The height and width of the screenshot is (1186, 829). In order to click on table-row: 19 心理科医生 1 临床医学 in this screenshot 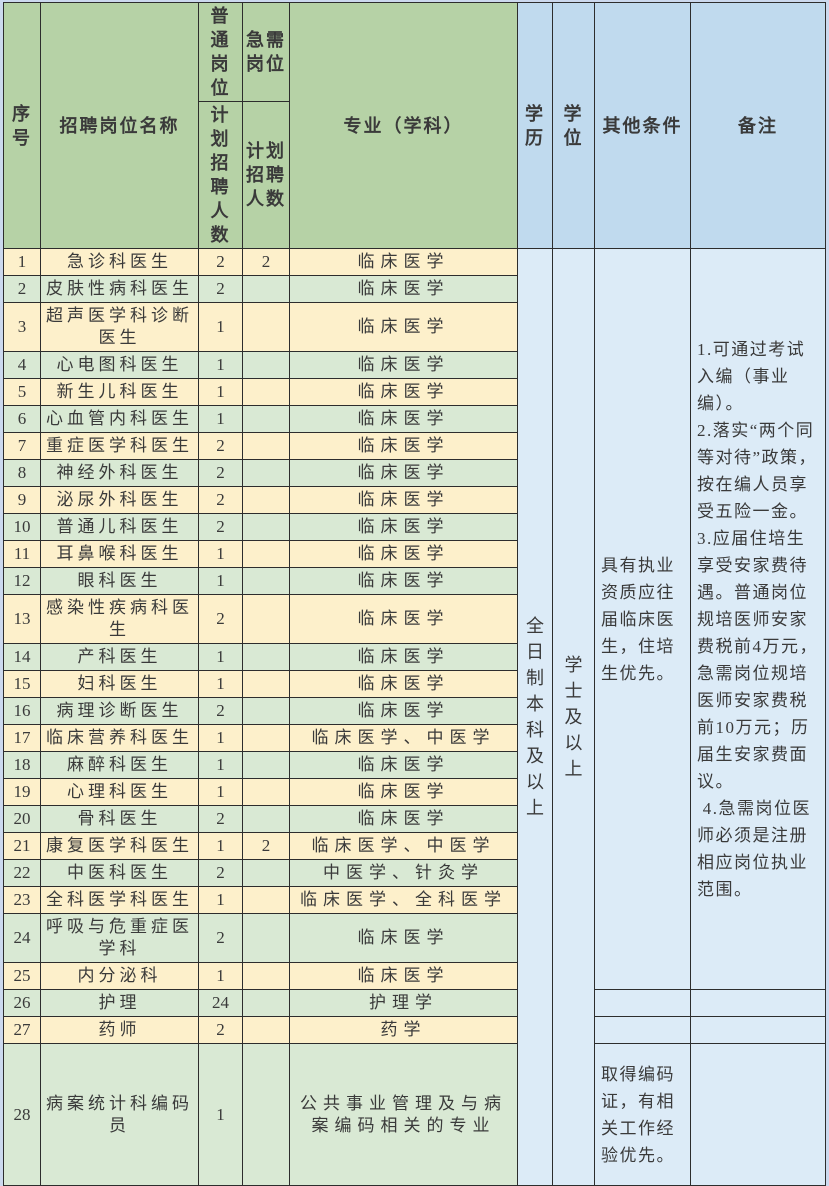, I will do `click(414, 792)`.